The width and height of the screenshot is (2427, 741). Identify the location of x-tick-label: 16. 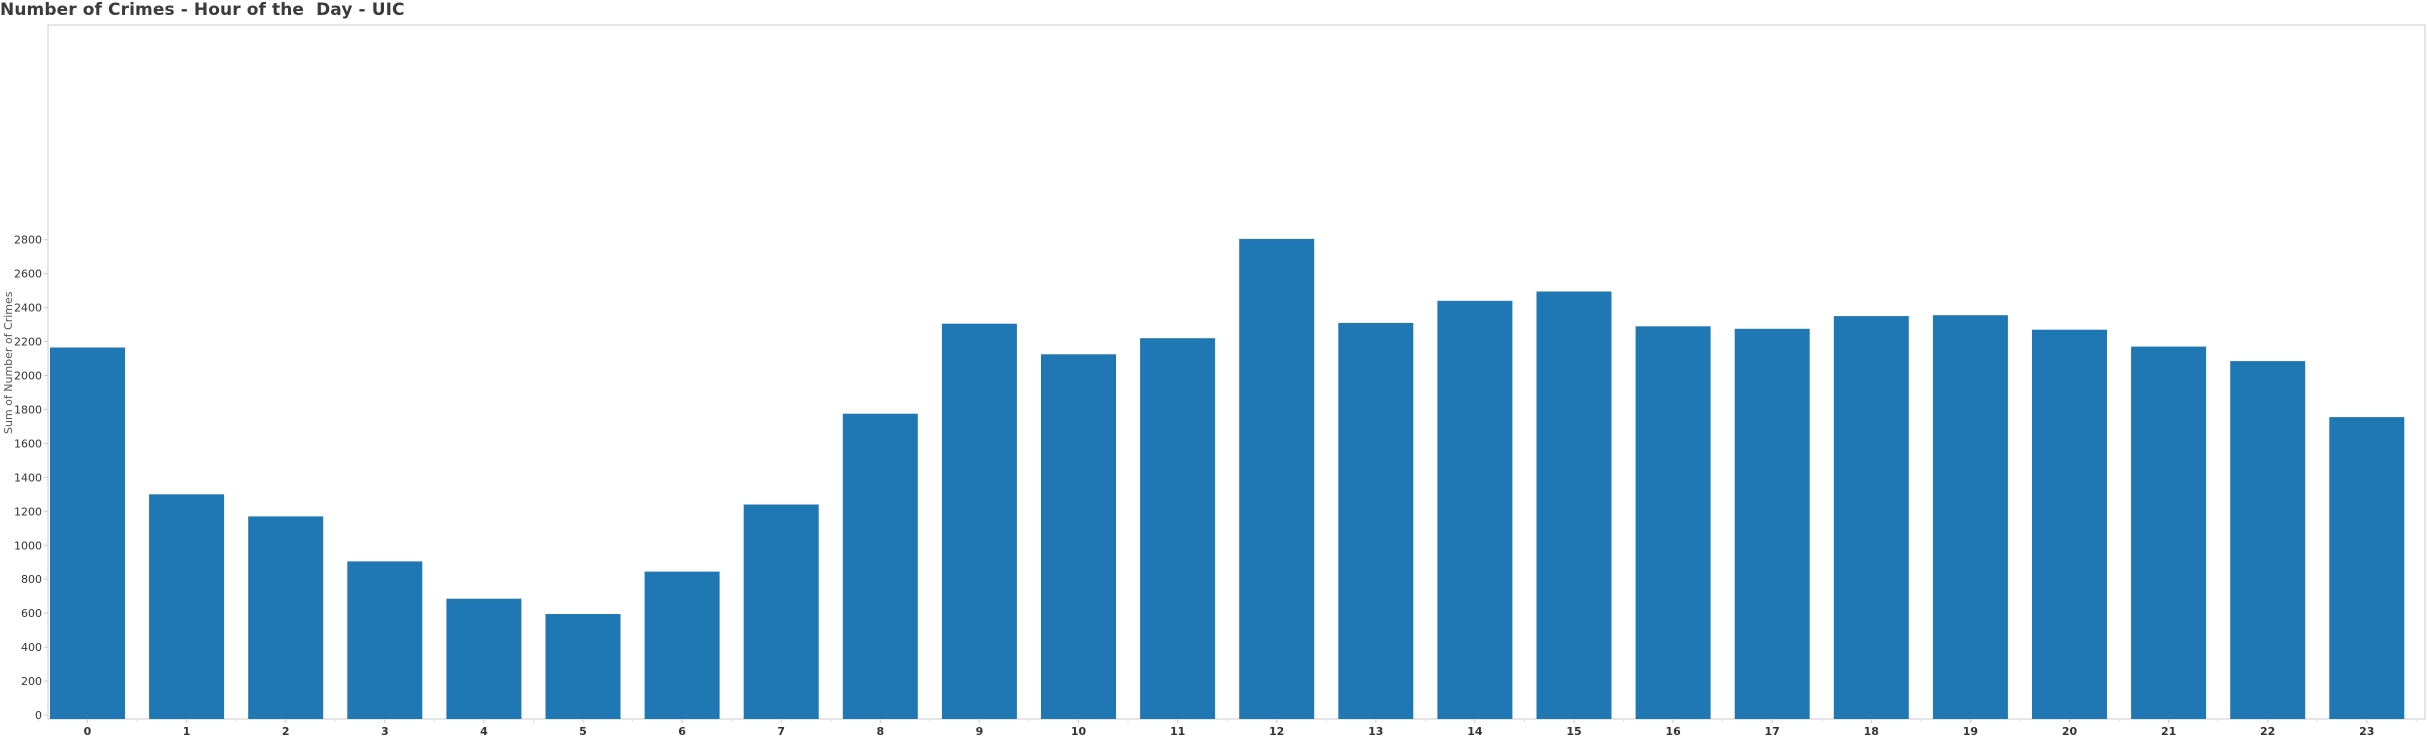
(1673, 731).